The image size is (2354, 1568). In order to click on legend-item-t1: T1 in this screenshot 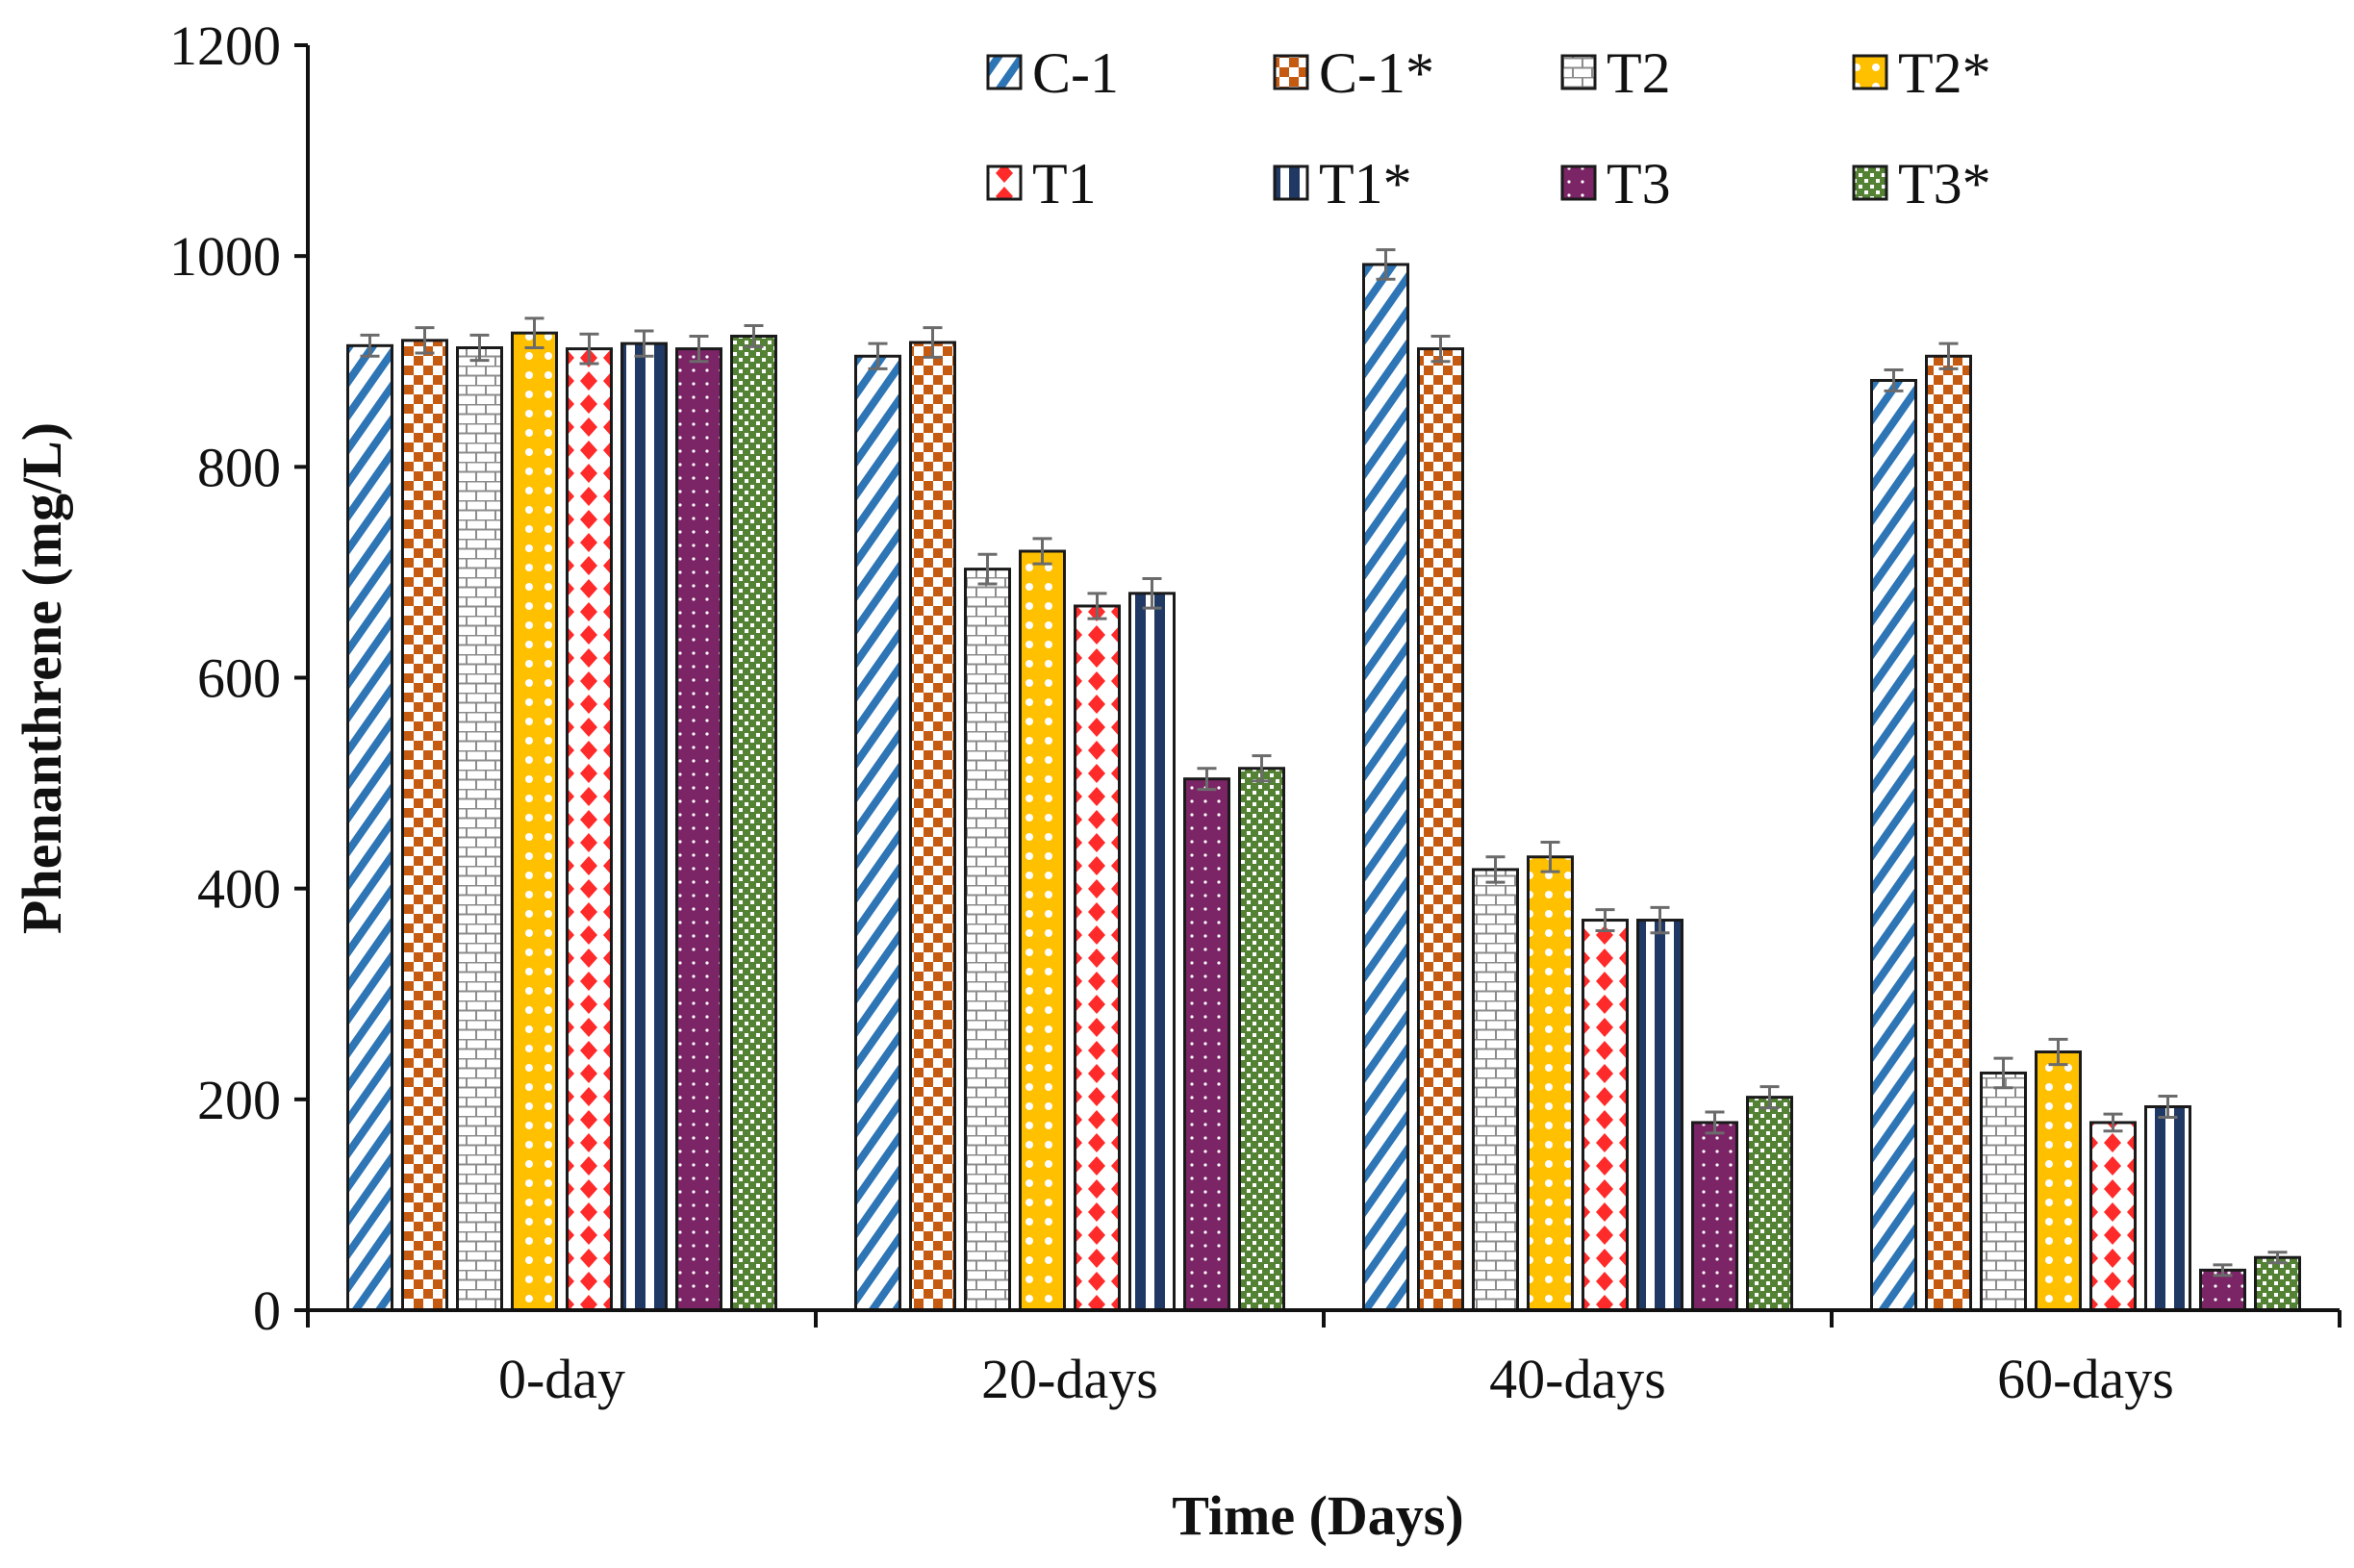, I will do `click(1041, 183)`.